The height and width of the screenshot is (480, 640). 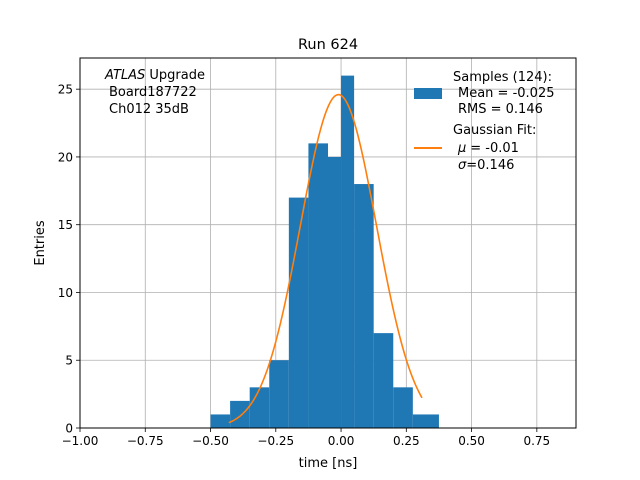 I want to click on legend-rms-text: RMS = 0.146, so click(x=500, y=109).